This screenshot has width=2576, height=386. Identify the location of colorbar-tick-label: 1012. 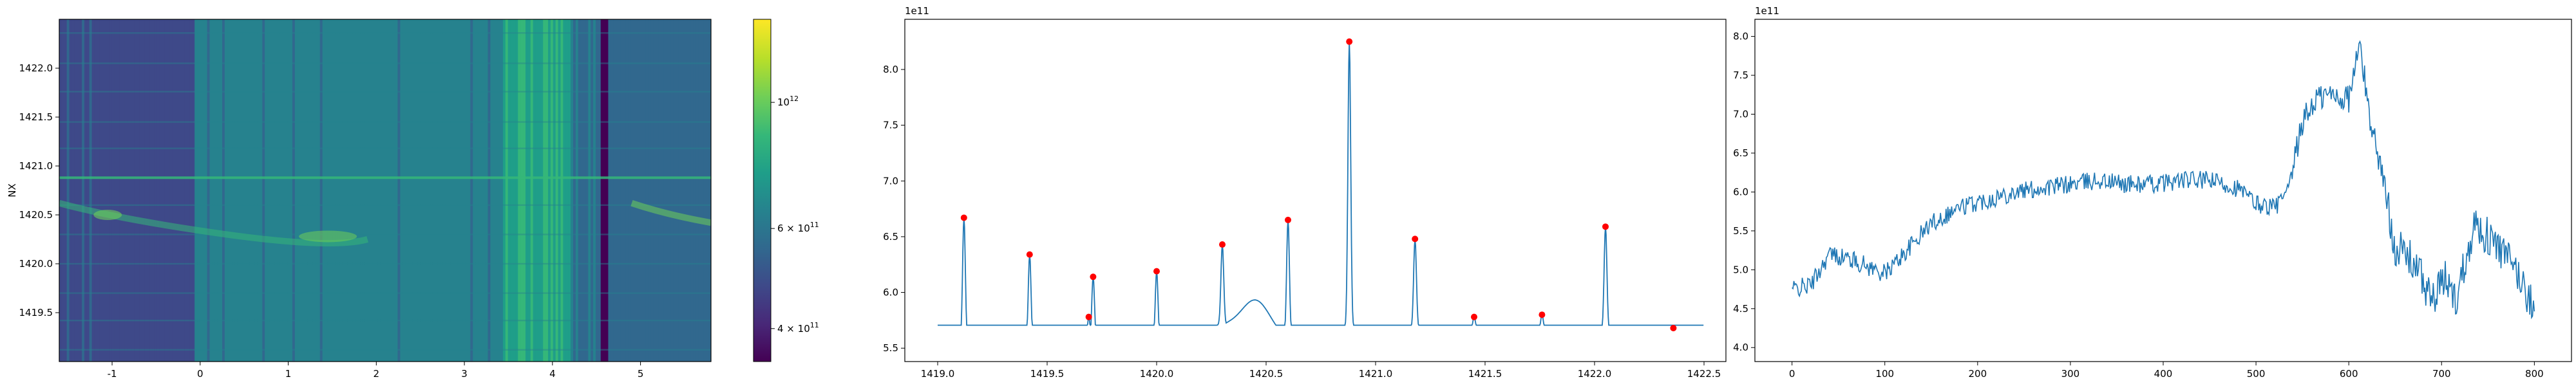
(788, 101).